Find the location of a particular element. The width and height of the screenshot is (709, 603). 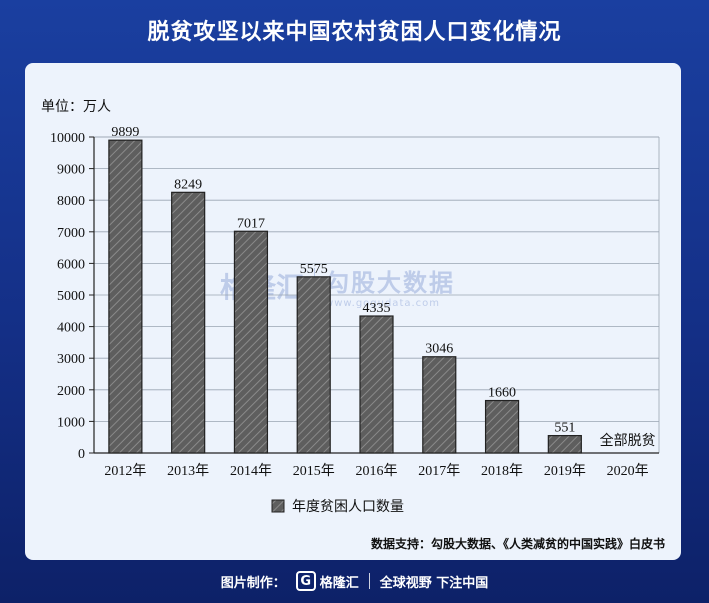

footer-made-by: 图片制作： is located at coordinates (253, 583).